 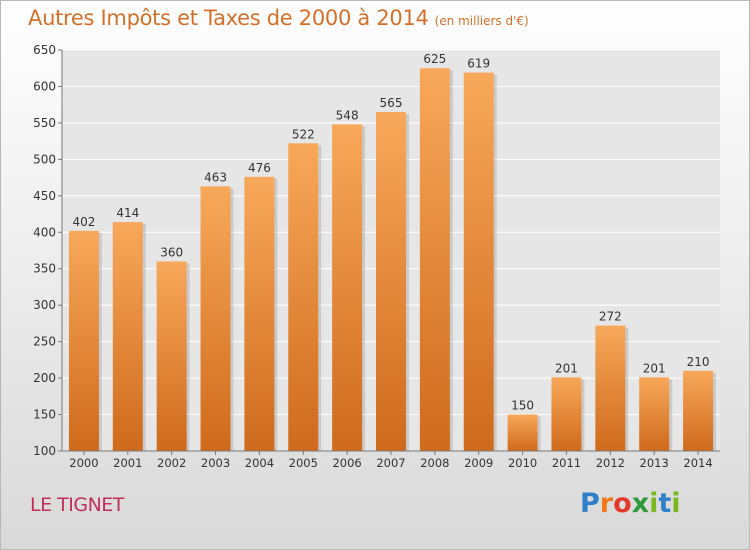 I want to click on y-tick-label: 550, so click(x=44, y=123).